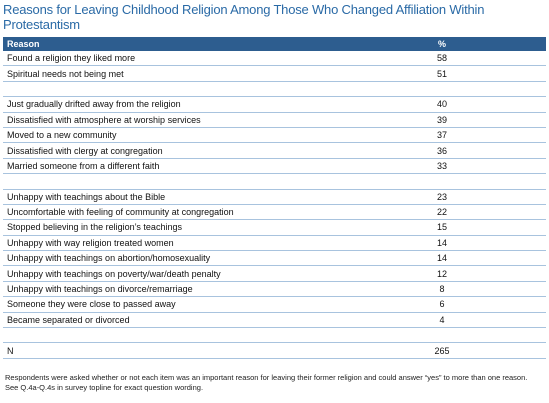  I want to click on reason-cell: N, so click(202, 350).